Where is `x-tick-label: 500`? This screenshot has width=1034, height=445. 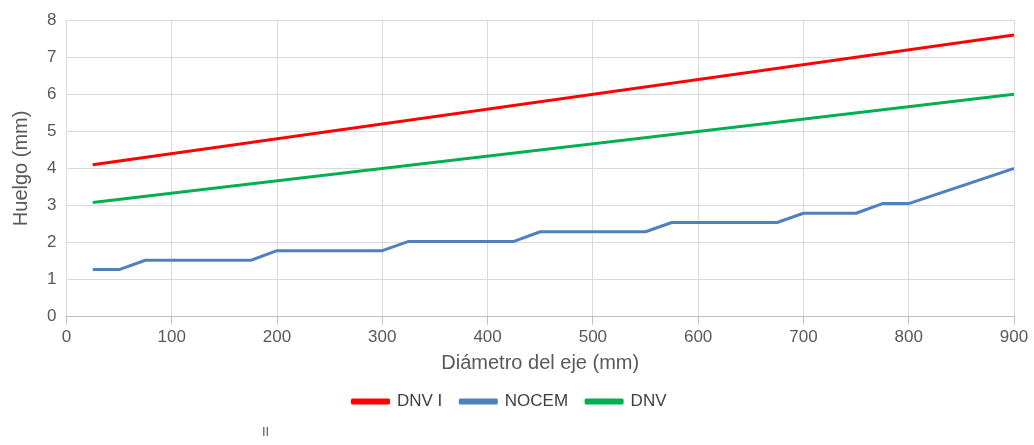 x-tick-label: 500 is located at coordinates (593, 337).